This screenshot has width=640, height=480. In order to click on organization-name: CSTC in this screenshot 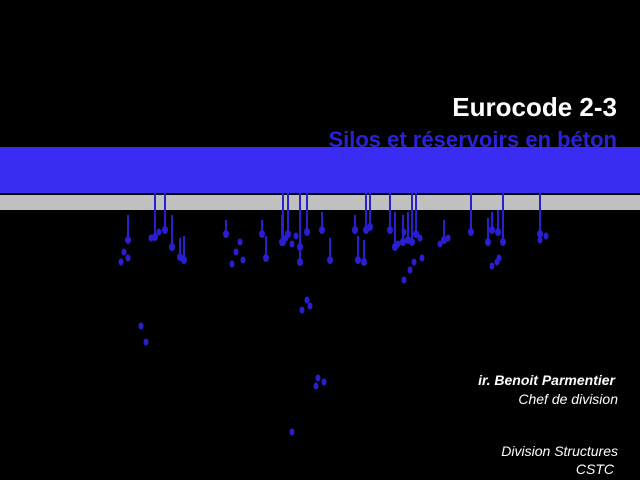, I will do `click(595, 469)`.